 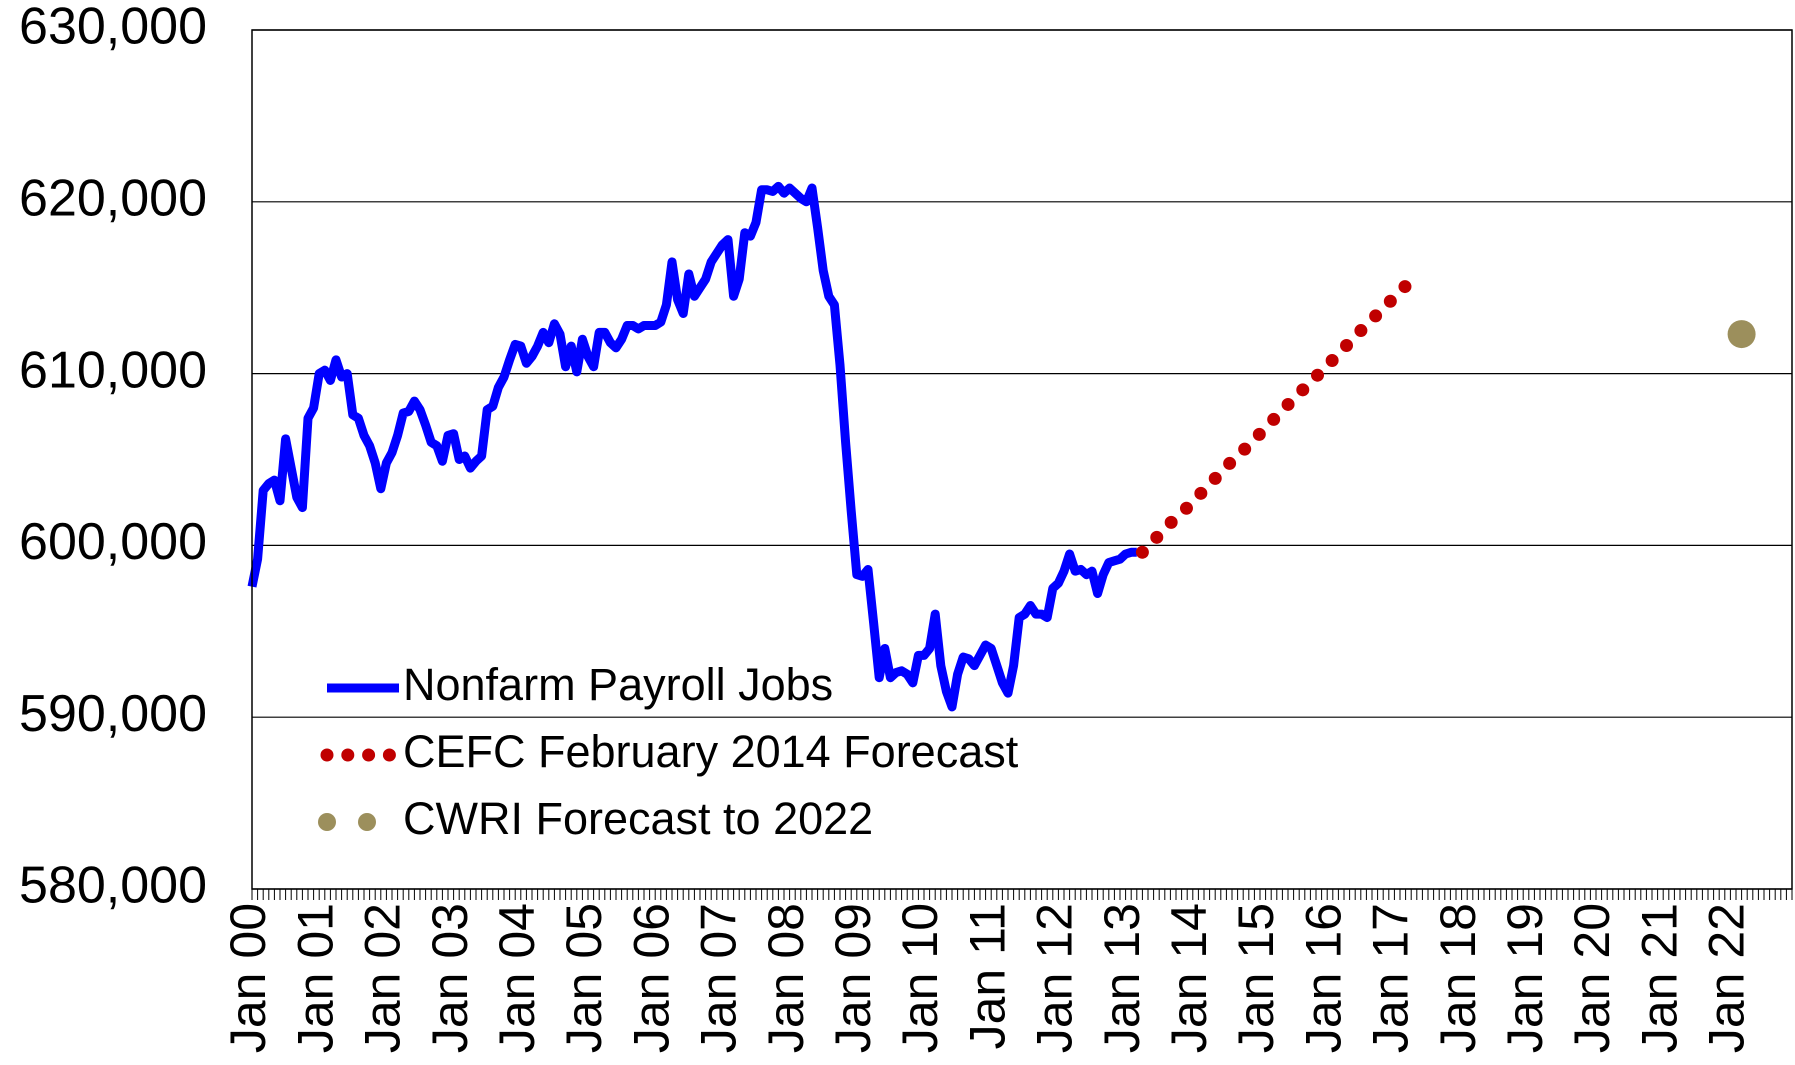 I want to click on y-tick-label: 610,000, so click(x=113, y=370).